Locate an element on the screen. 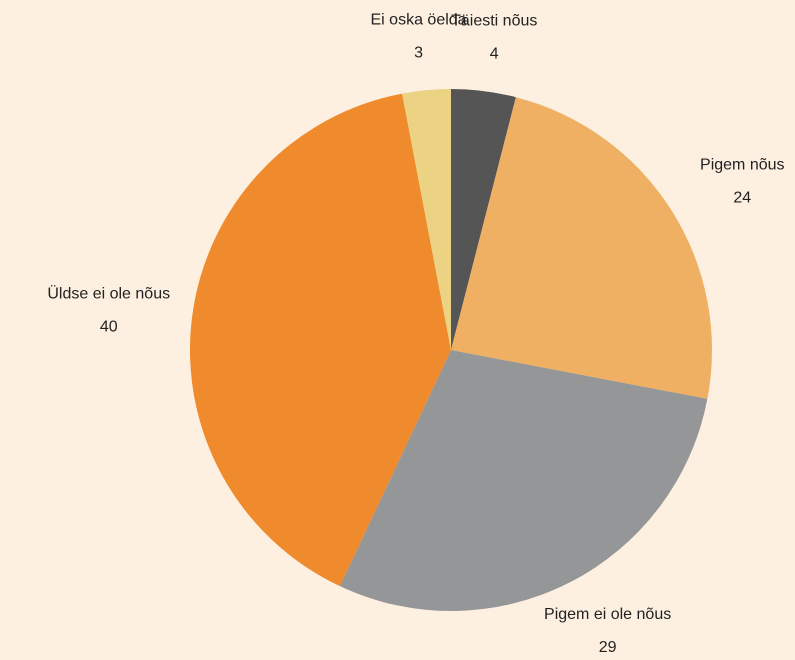 The image size is (795, 660). slice-value: 29 is located at coordinates (608, 647).